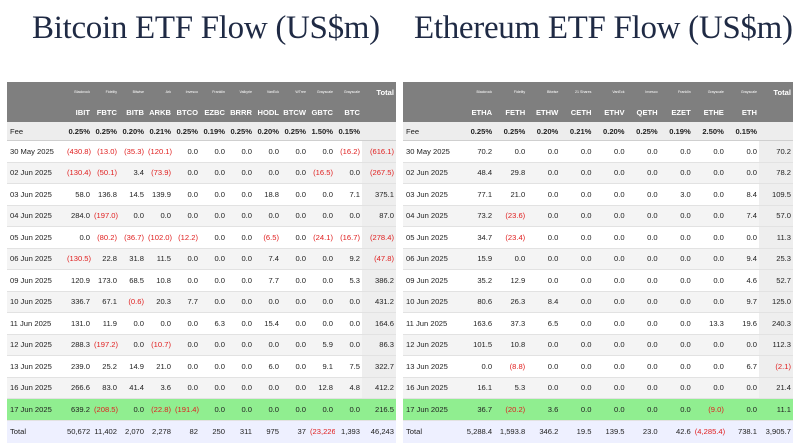 This screenshot has height=443, width=800. Describe the element at coordinates (267, 431) in the screenshot. I see `totals-cell: 975` at that location.